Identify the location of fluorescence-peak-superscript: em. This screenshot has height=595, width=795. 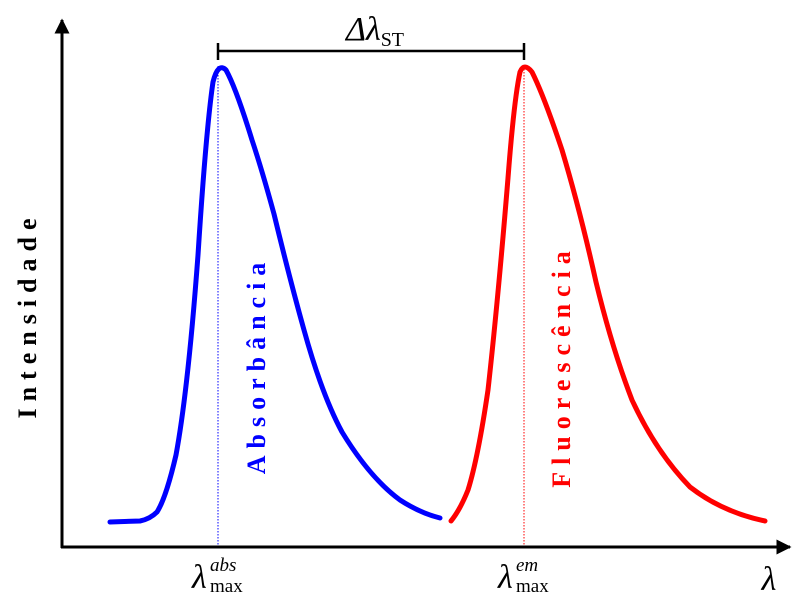
(527, 565).